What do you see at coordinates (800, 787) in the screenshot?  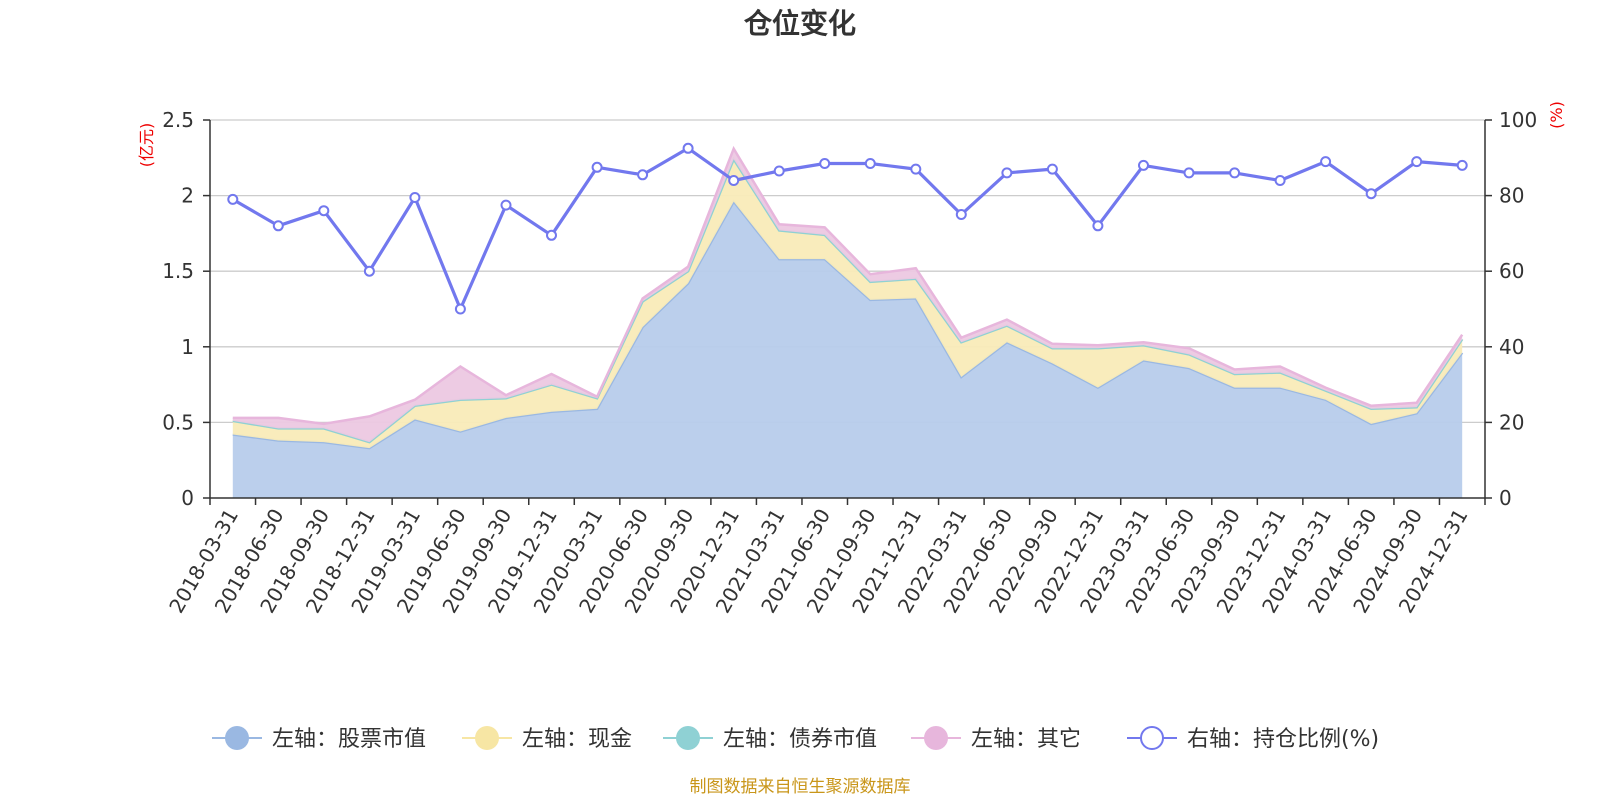 I see `data-source-note: 制图数据来自恒生聚源数据库` at bounding box center [800, 787].